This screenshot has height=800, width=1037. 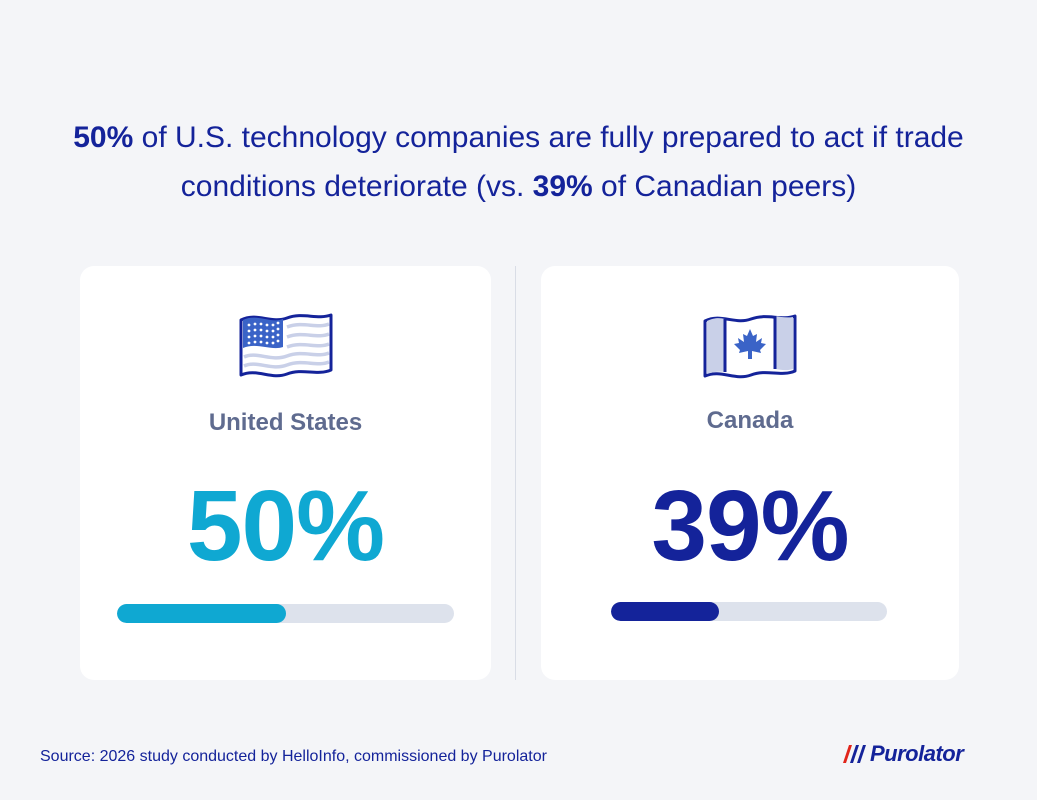 What do you see at coordinates (201, 613) in the screenshot?
I see `progress-fill-us` at bounding box center [201, 613].